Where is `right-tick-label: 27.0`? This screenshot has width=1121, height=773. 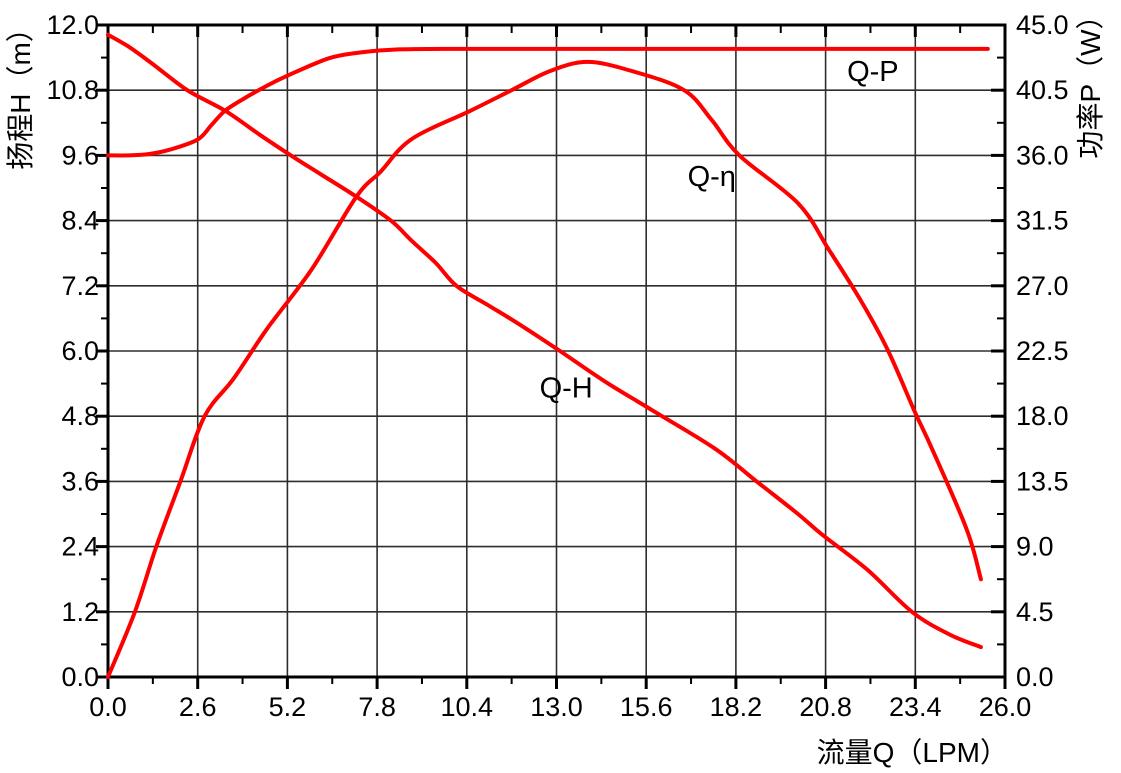 right-tick-label: 27.0 is located at coordinates (1042, 286).